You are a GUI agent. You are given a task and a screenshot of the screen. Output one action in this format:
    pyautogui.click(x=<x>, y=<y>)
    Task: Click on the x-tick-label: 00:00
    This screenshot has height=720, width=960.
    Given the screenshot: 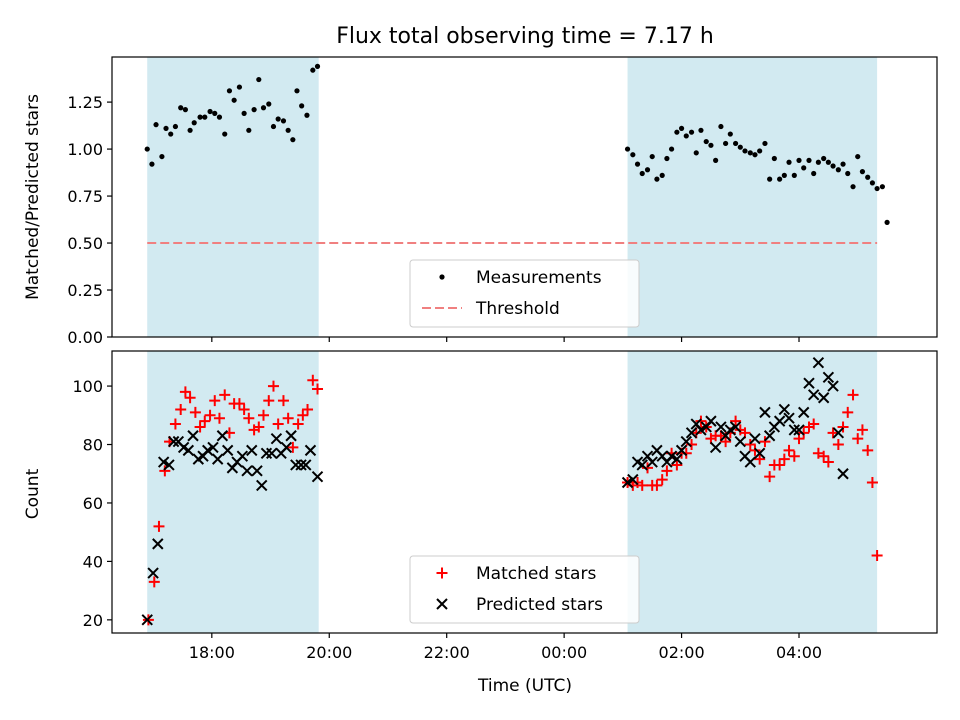 What is the action you would take?
    pyautogui.click(x=564, y=652)
    